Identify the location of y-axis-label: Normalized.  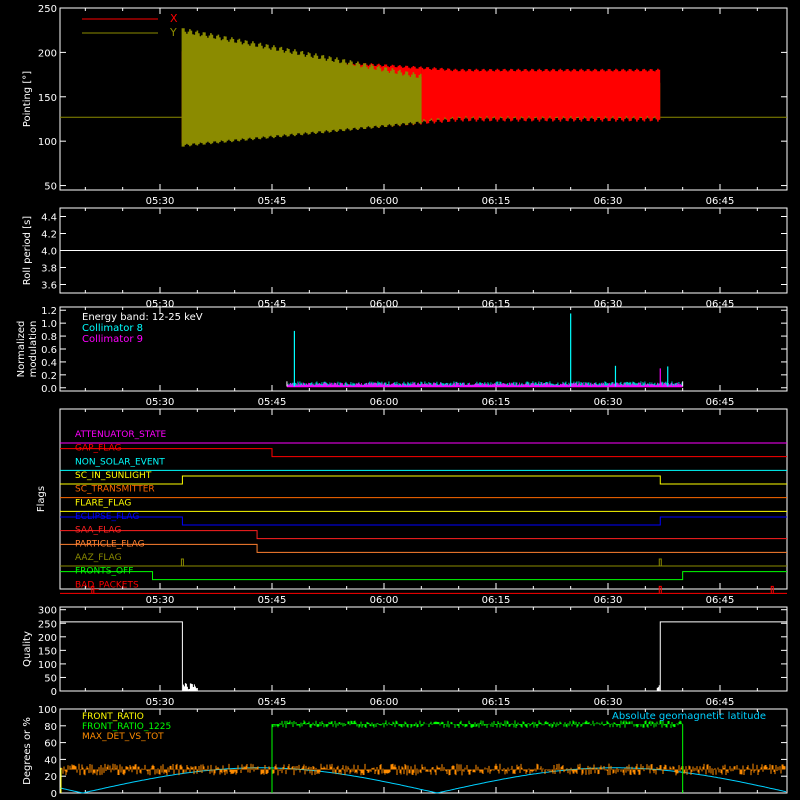
(21, 349).